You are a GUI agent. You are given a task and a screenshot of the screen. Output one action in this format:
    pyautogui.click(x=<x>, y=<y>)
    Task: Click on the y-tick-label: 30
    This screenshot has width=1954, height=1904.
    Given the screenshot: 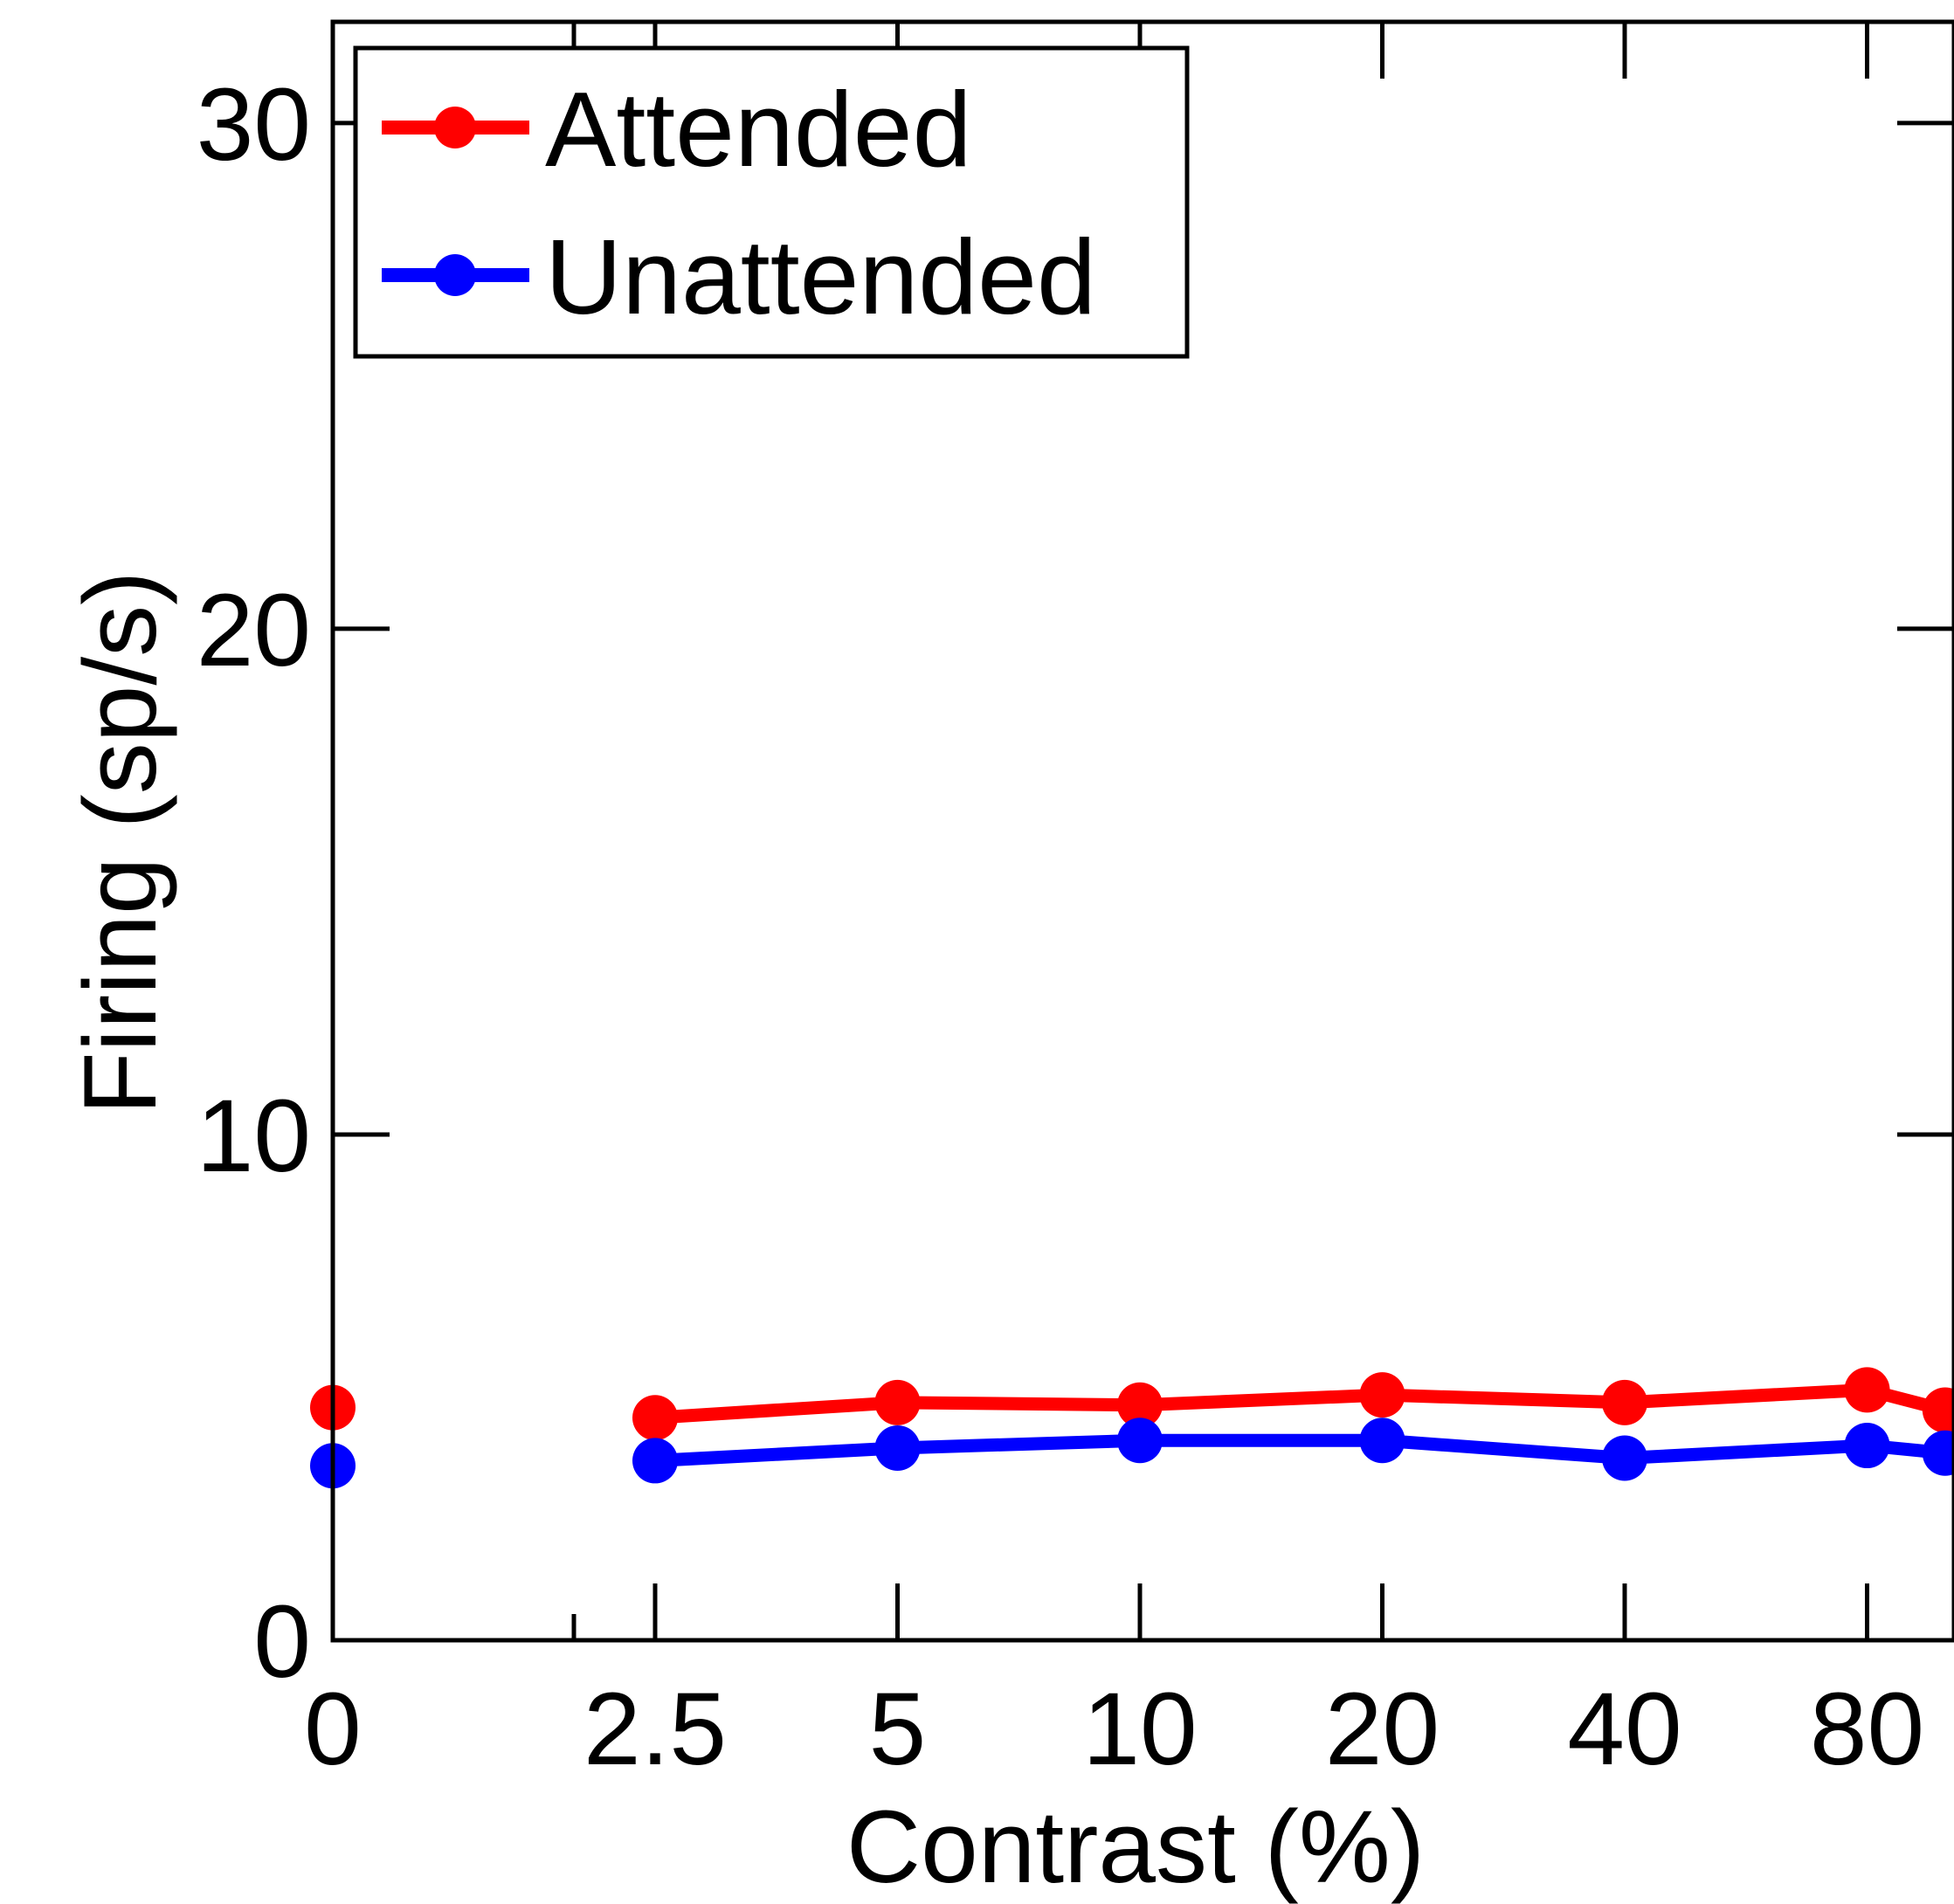 What is the action you would take?
    pyautogui.click(x=254, y=125)
    